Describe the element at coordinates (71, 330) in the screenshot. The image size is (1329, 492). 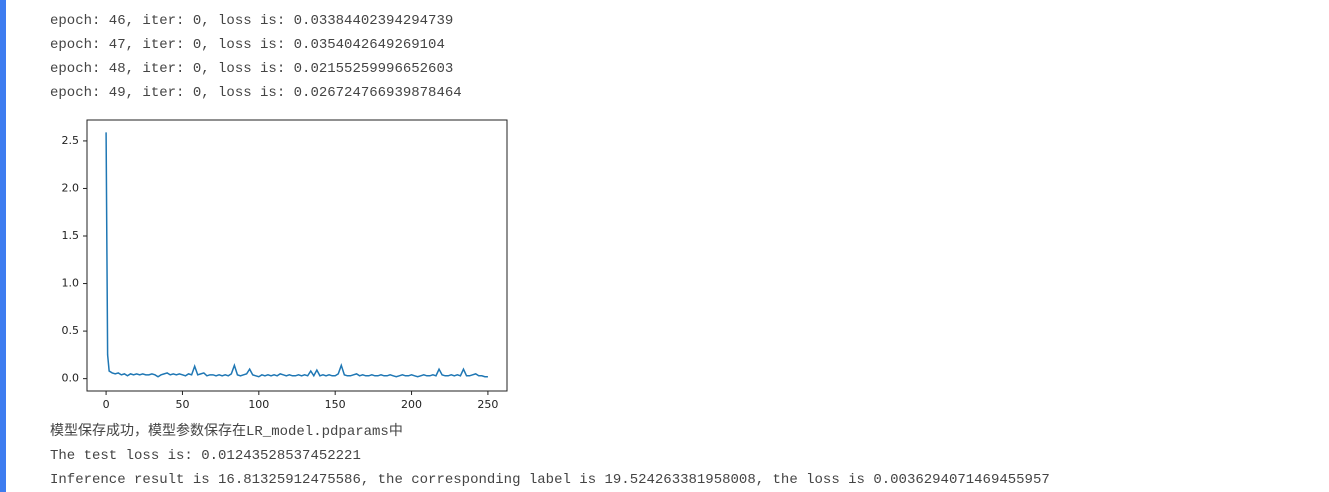
I see `y-tick-label: 0.5` at that location.